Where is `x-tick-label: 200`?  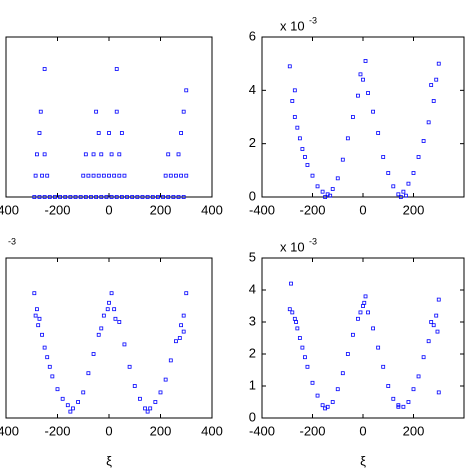
x-tick-label: 200 is located at coordinates (161, 430).